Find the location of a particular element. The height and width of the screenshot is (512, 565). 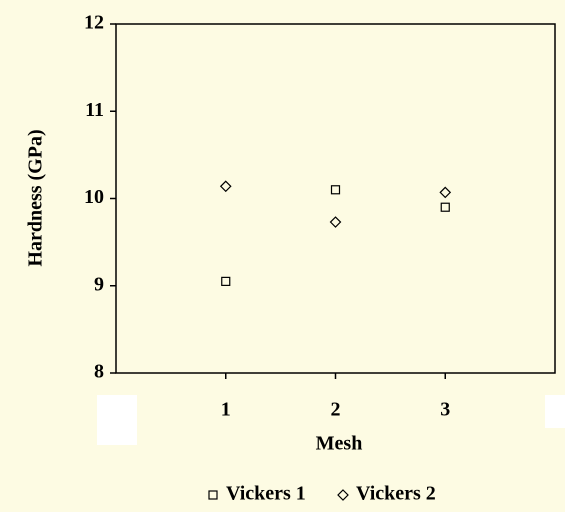

y-tick-label: 9 is located at coordinates (99, 284).